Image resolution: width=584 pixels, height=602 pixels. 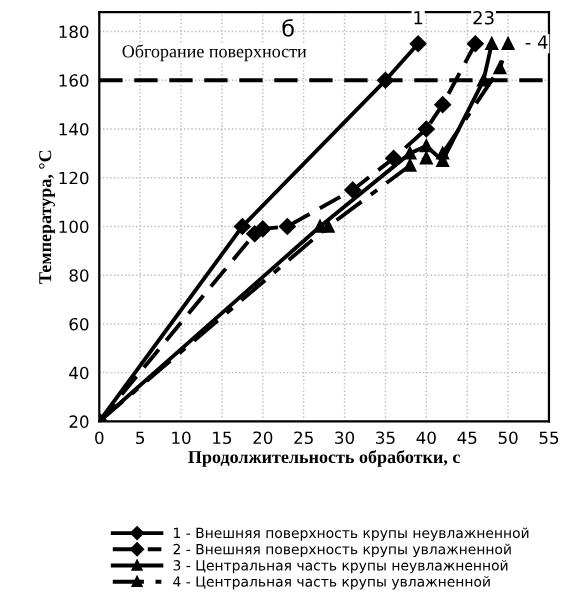 I want to click on x-tick-label: 20, so click(x=263, y=438).